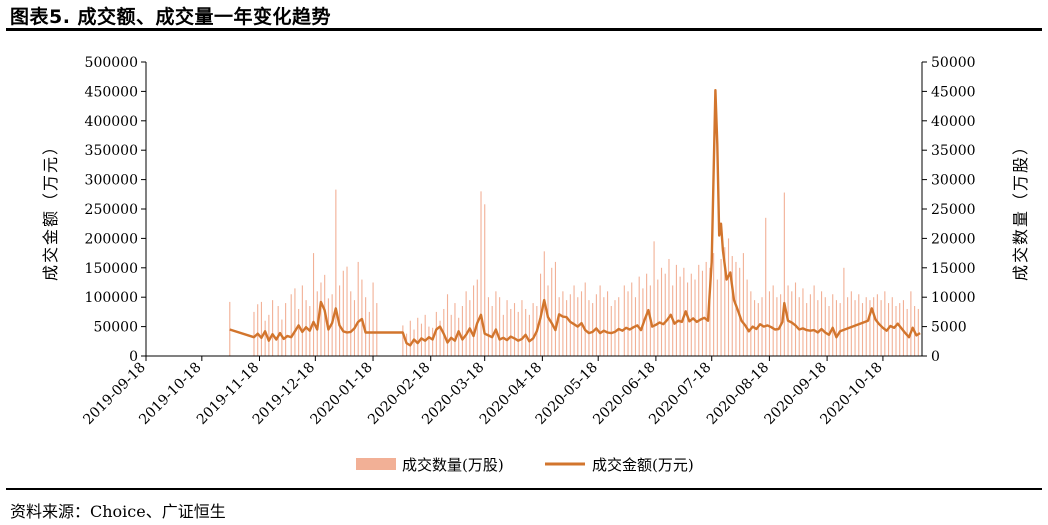 The width and height of the screenshot is (1048, 525). What do you see at coordinates (111, 181) in the screenshot?
I see `left-tick-label: 300000` at bounding box center [111, 181].